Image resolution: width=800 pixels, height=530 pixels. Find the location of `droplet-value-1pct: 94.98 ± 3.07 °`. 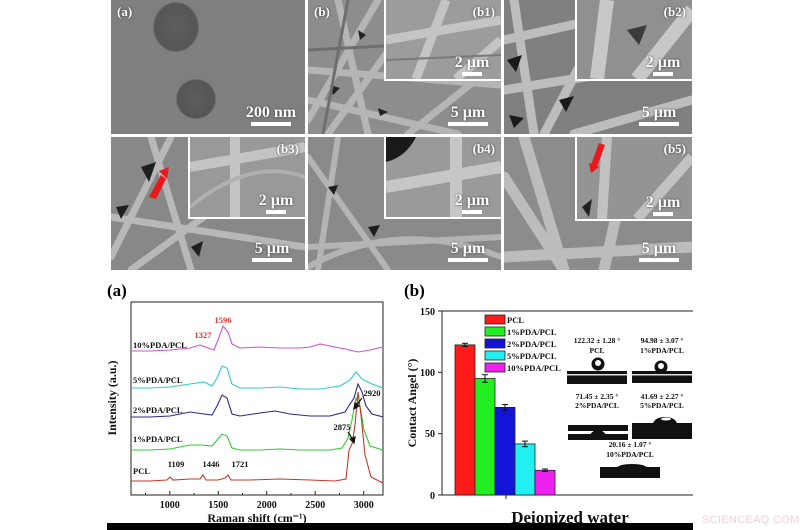

droplet-value-1pct: 94.98 ± 3.07 ° is located at coordinates (662, 340).